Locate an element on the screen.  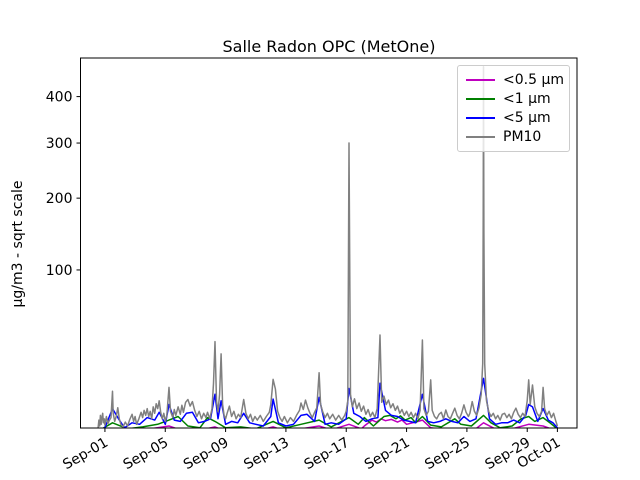
x-tick-label: Sep-21 is located at coordinates (387, 454).